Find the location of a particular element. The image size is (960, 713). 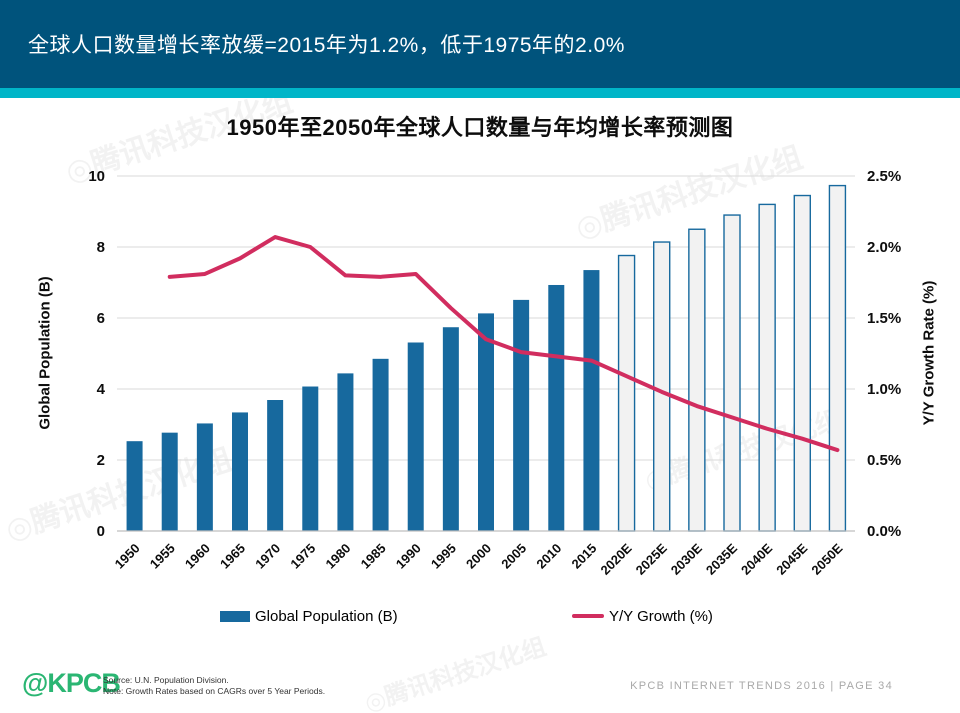

x-axis-tick: 1955 is located at coordinates (162, 556).